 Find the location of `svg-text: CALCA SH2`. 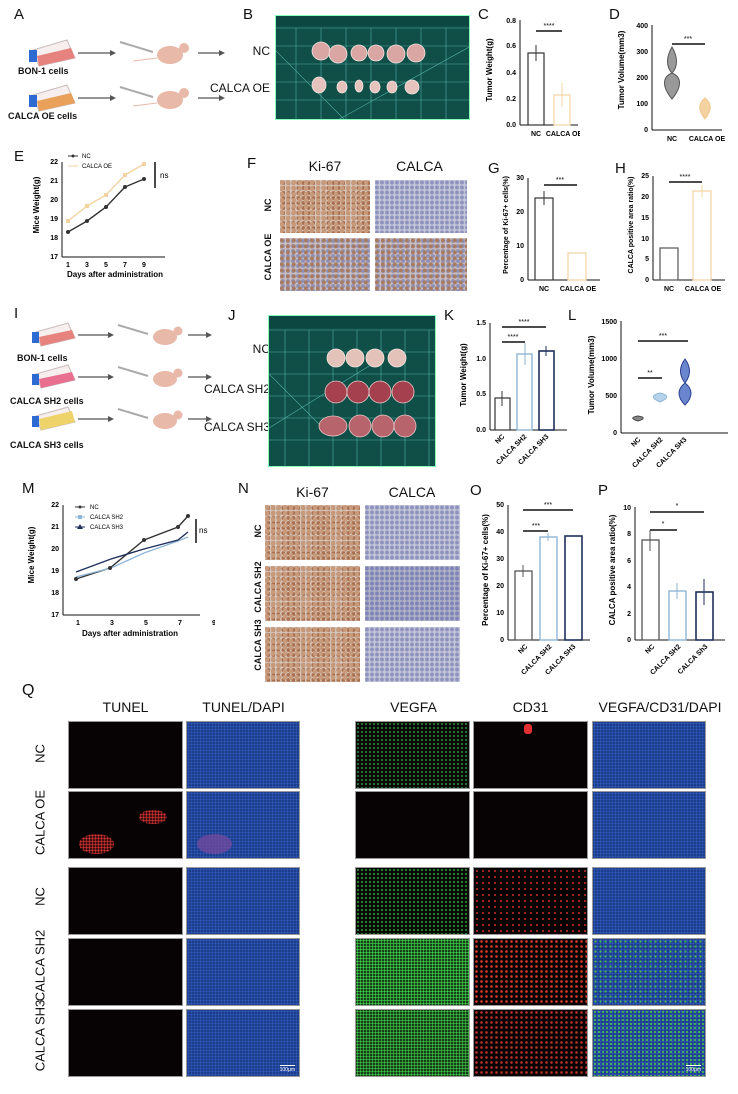

svg-text: CALCA SH2 is located at coordinates (107, 518).